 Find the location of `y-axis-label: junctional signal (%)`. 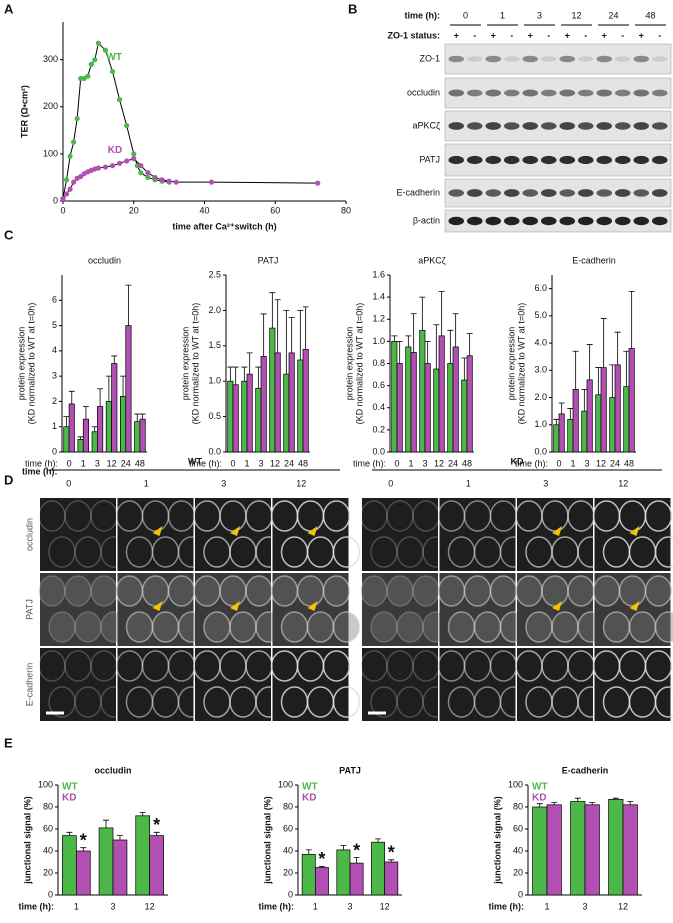

y-axis-label: junctional signal (%) is located at coordinates (497, 840).